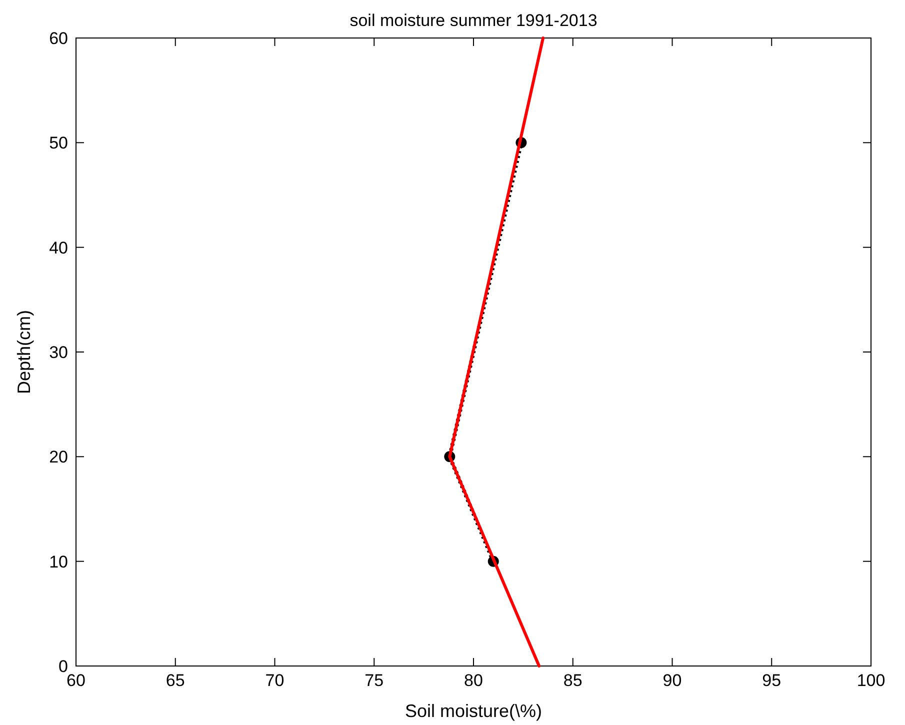 The image size is (905, 725). What do you see at coordinates (274, 680) in the screenshot?
I see `x-tick-label: 70` at bounding box center [274, 680].